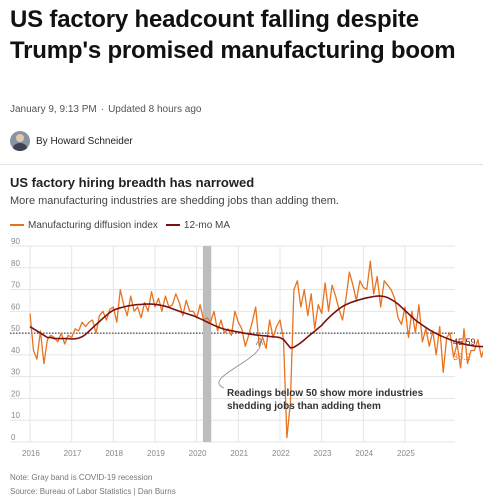 The width and height of the screenshot is (483, 500). What do you see at coordinates (241, 164) in the screenshot?
I see `section-divider` at bounding box center [241, 164].